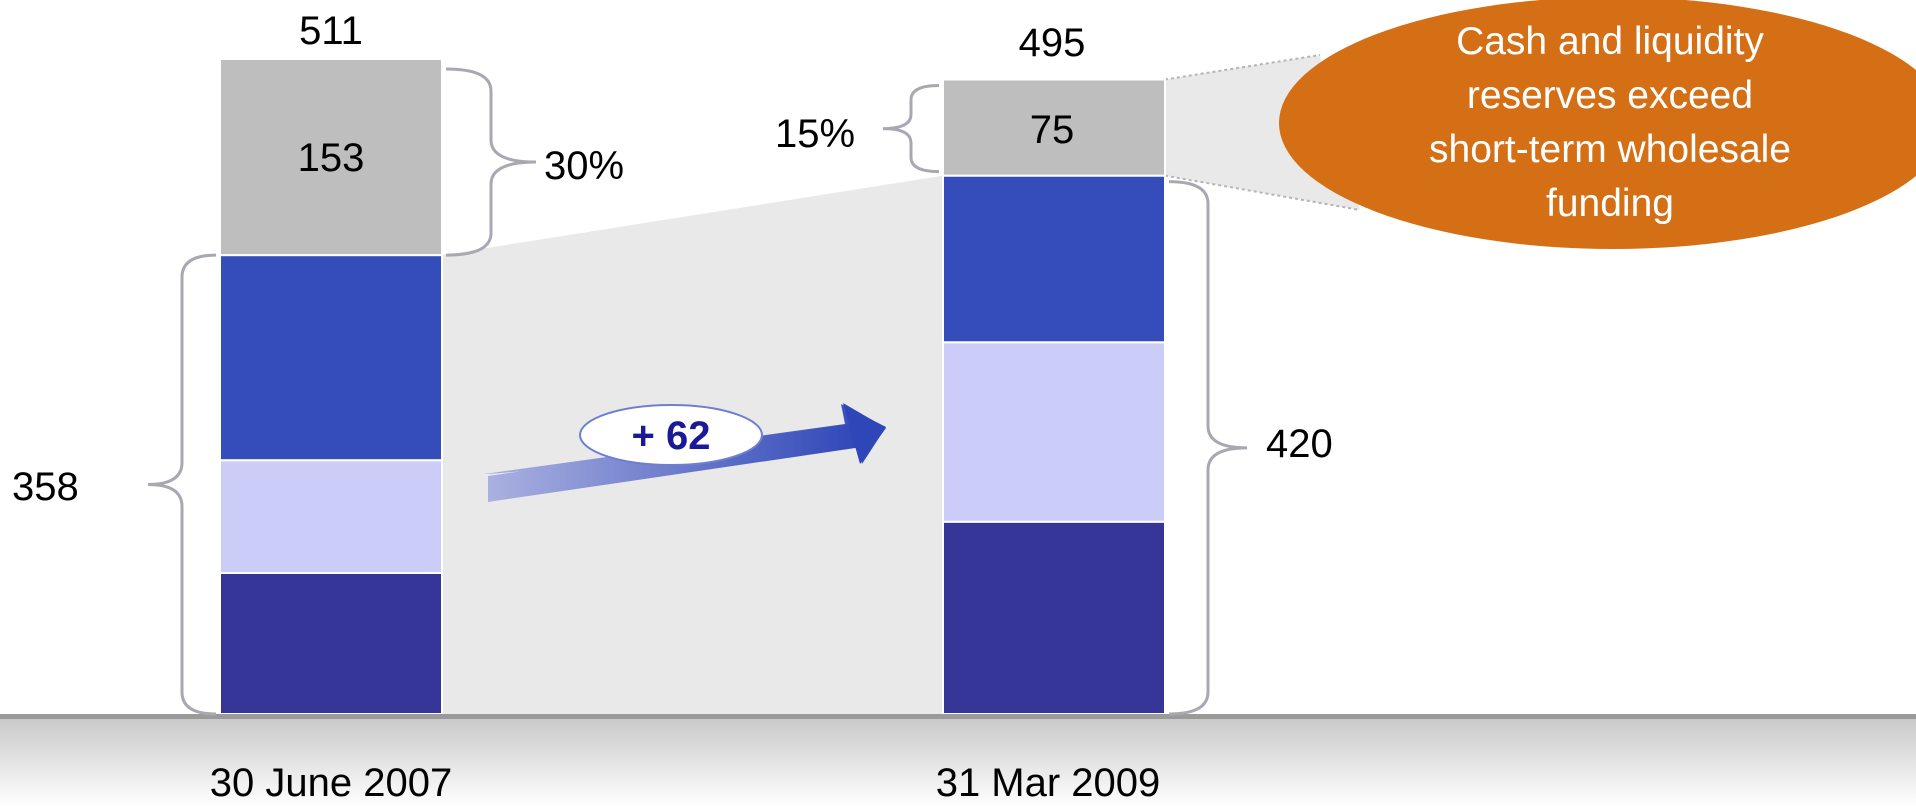  Describe the element at coordinates (1048, 783) in the screenshot. I see `category-label-2009: 31 Mar 2009` at that location.